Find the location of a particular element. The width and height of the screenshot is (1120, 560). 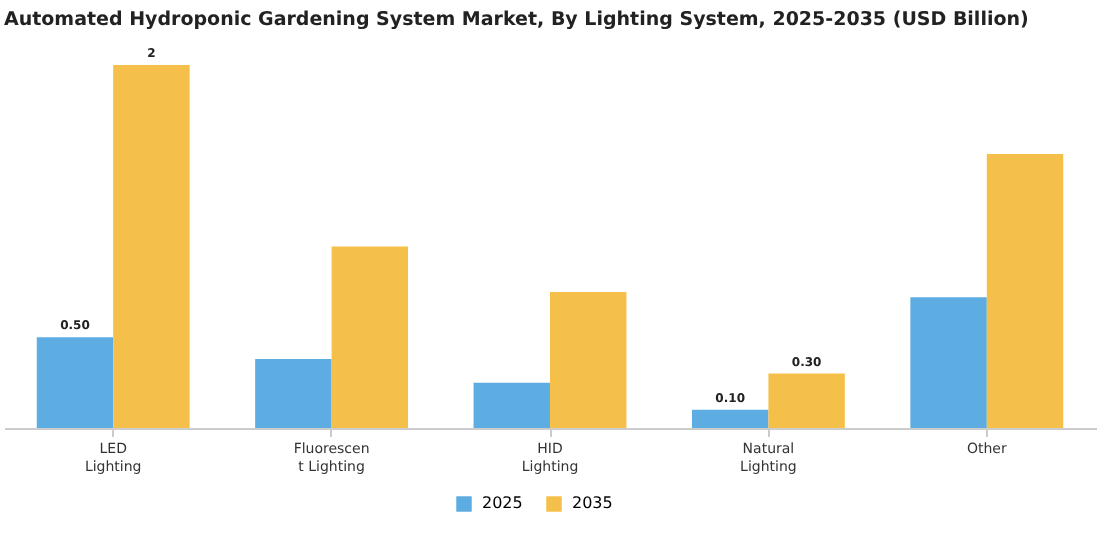

legend-label: 2025 is located at coordinates (502, 503).